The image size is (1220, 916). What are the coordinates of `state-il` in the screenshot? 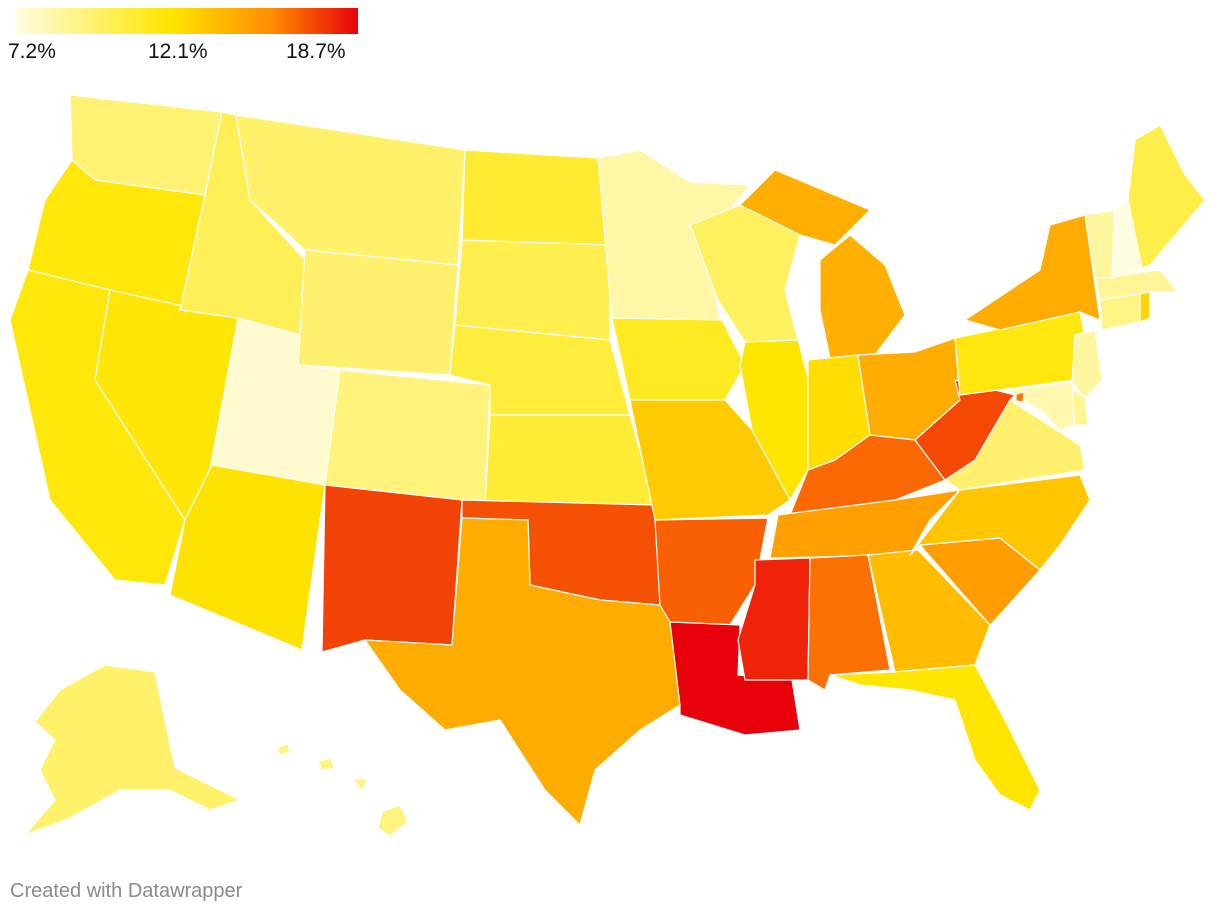 It's located at (775, 420).